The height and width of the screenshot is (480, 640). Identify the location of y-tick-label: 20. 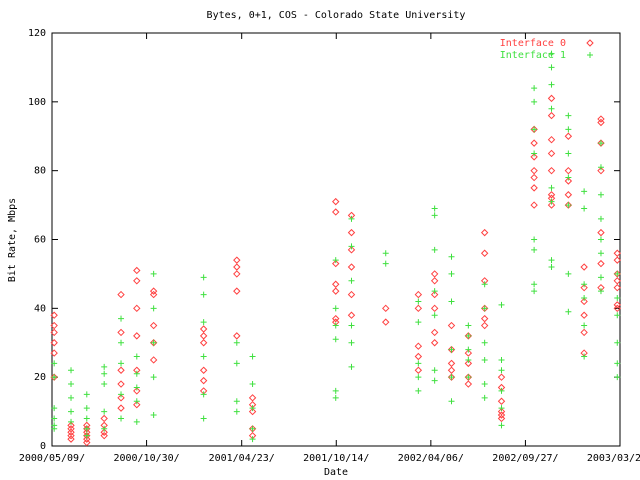
(40, 377).